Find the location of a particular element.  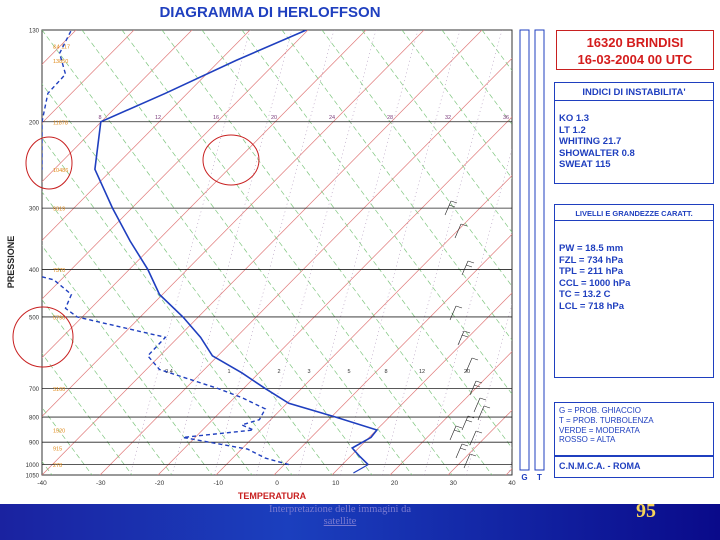

mixing-ratio-label: 8 is located at coordinates (99, 118).